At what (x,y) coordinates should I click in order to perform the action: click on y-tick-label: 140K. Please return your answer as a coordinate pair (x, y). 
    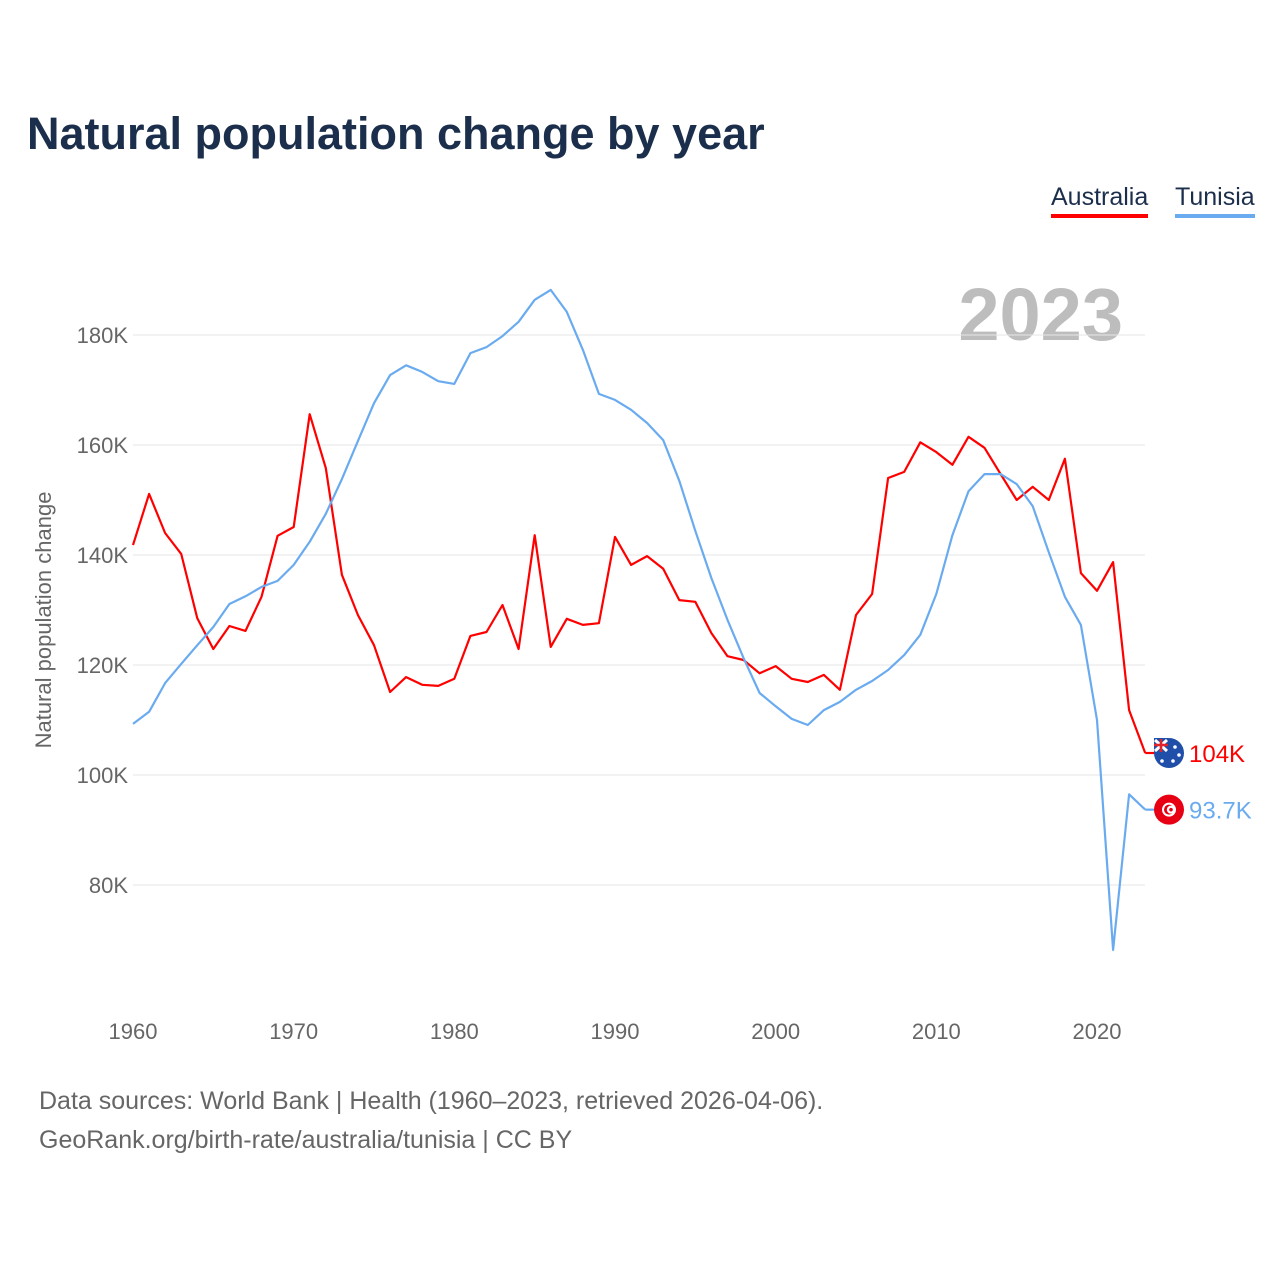
    Looking at the image, I should click on (103, 555).